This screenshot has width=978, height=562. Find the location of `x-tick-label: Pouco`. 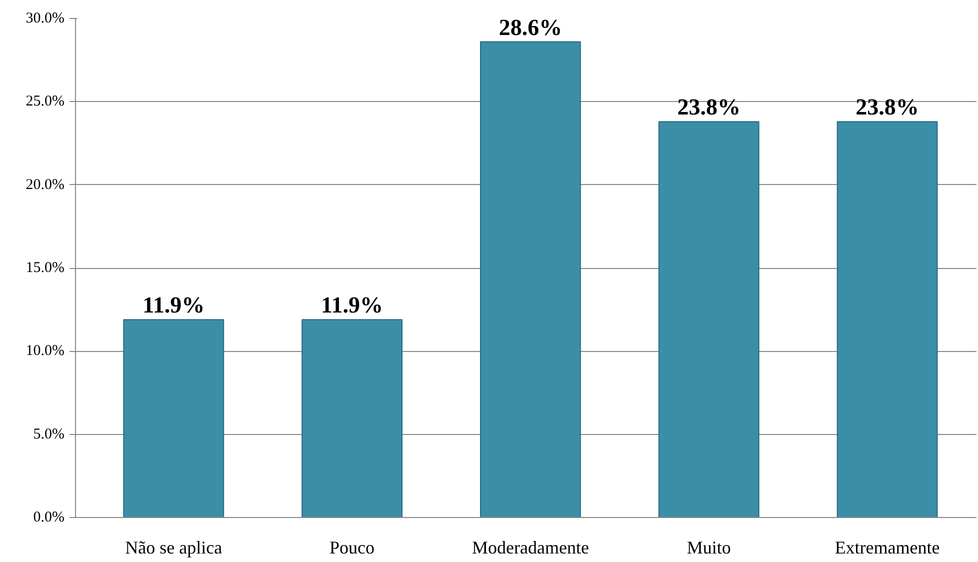

x-tick-label: Pouco is located at coordinates (352, 548).